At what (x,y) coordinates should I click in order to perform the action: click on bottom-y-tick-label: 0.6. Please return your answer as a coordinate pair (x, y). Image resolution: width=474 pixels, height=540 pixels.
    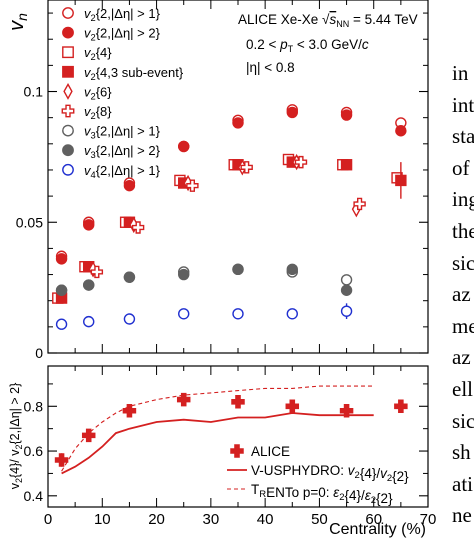
    Looking at the image, I should click on (34, 451).